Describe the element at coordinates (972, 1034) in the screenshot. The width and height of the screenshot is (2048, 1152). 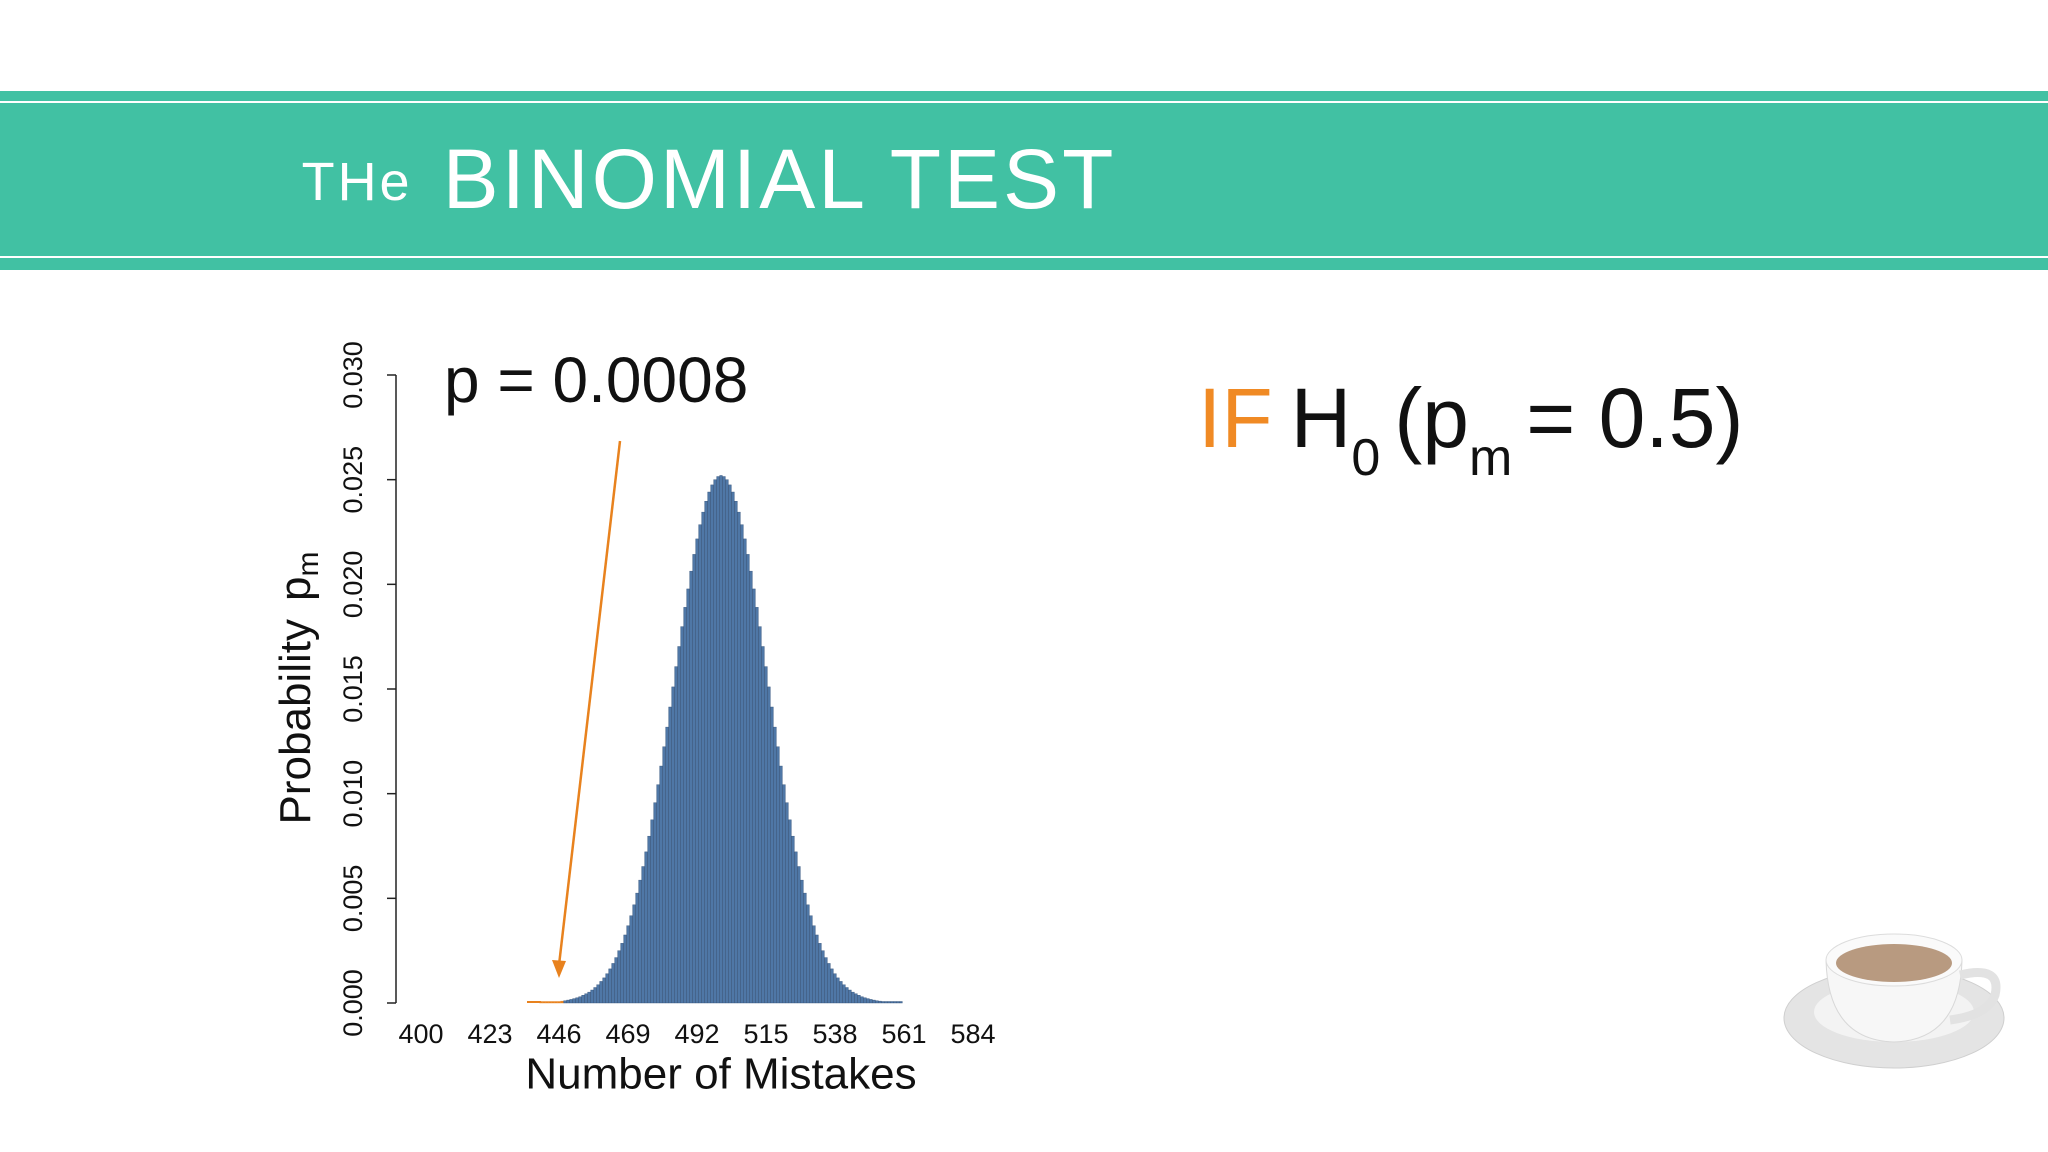
I see `x-tick-label: 584` at that location.